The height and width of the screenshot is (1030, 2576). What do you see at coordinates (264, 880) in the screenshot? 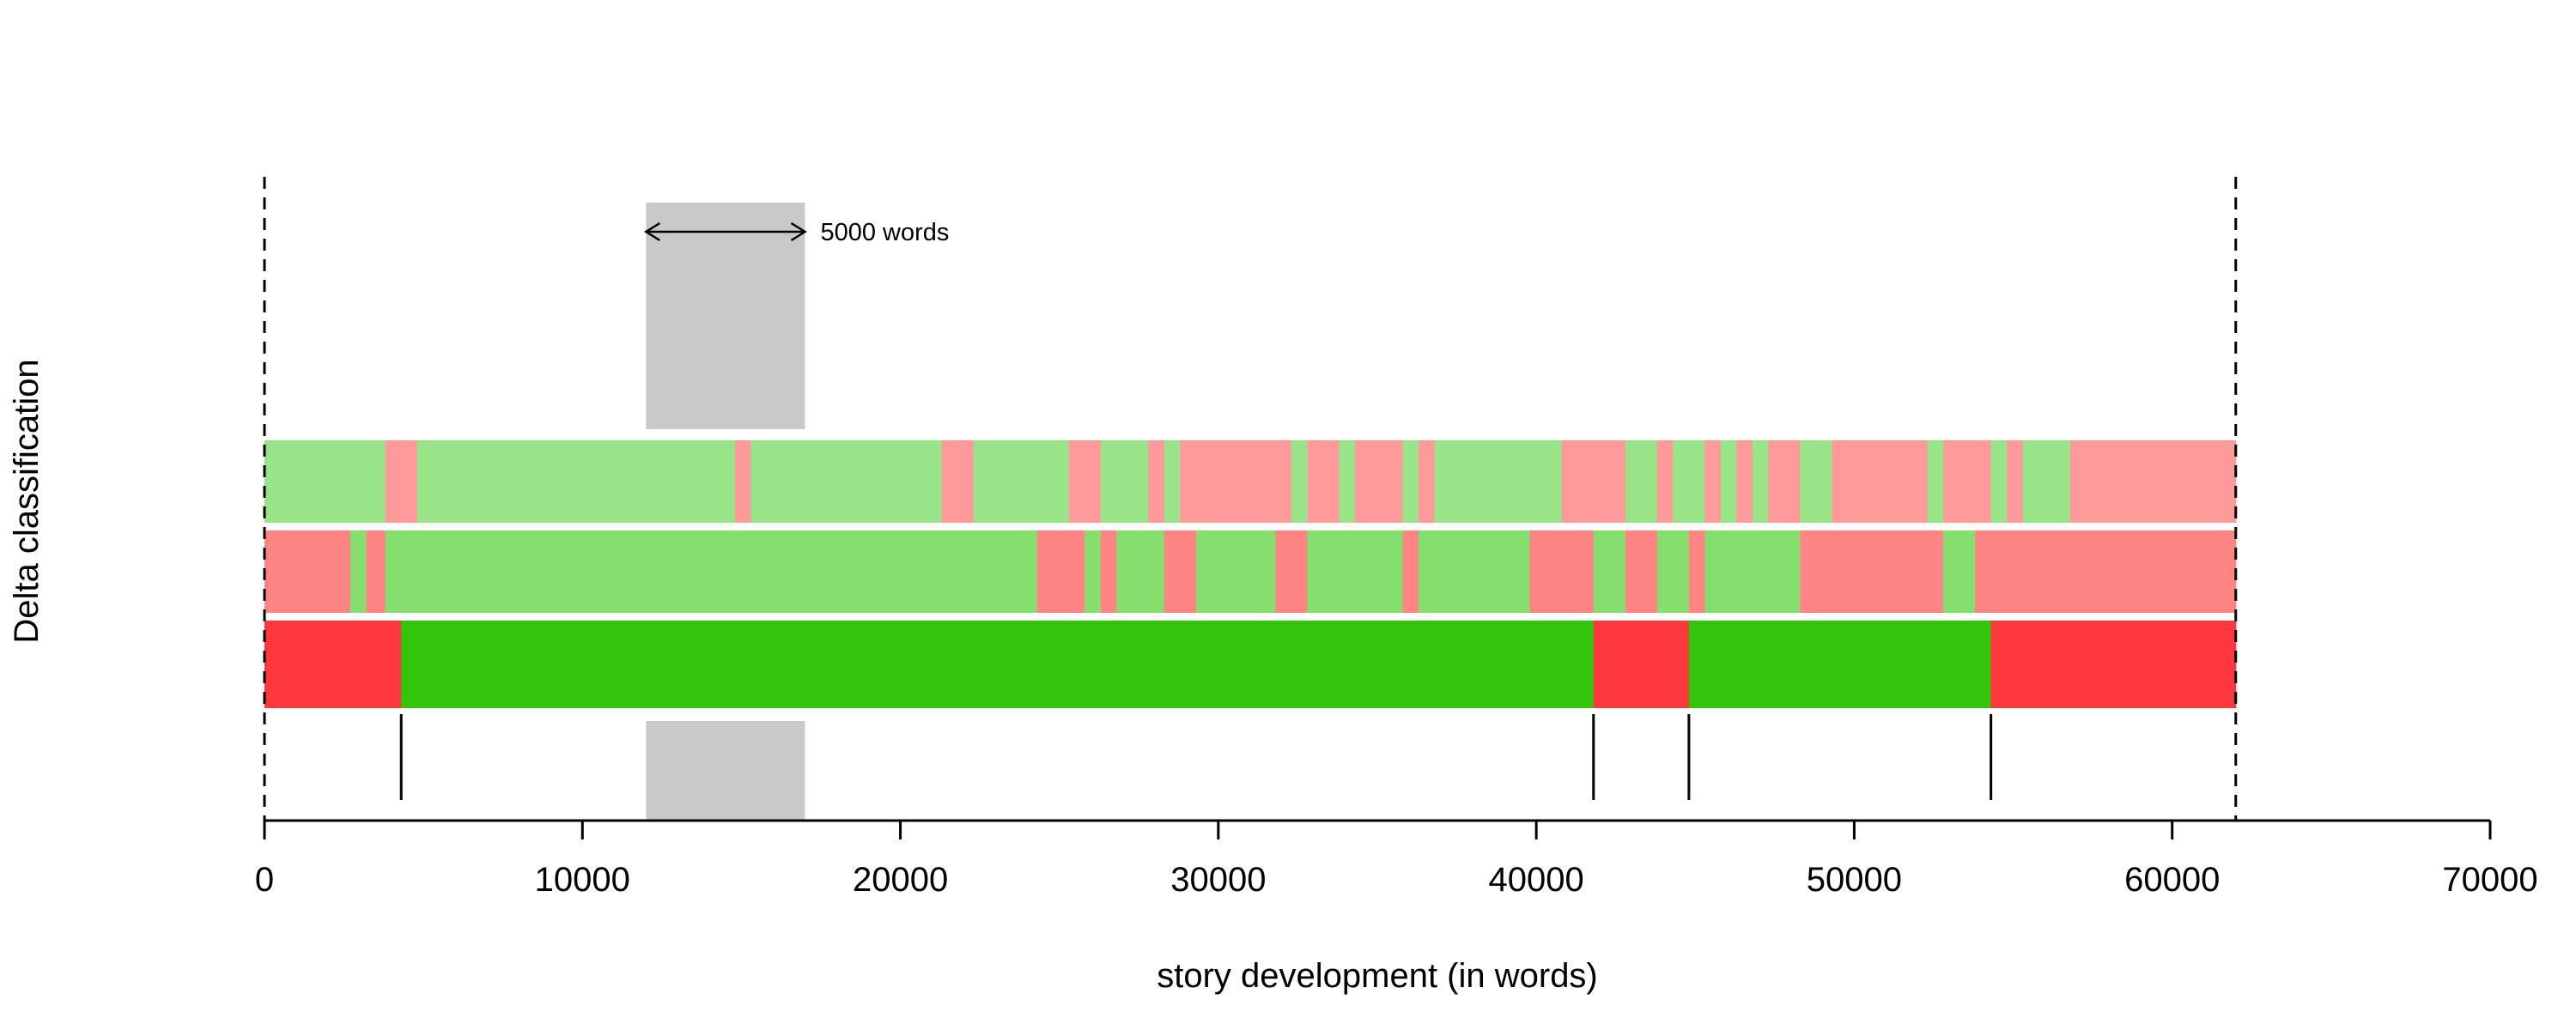
I see `x-tick-label-1: 0` at bounding box center [264, 880].